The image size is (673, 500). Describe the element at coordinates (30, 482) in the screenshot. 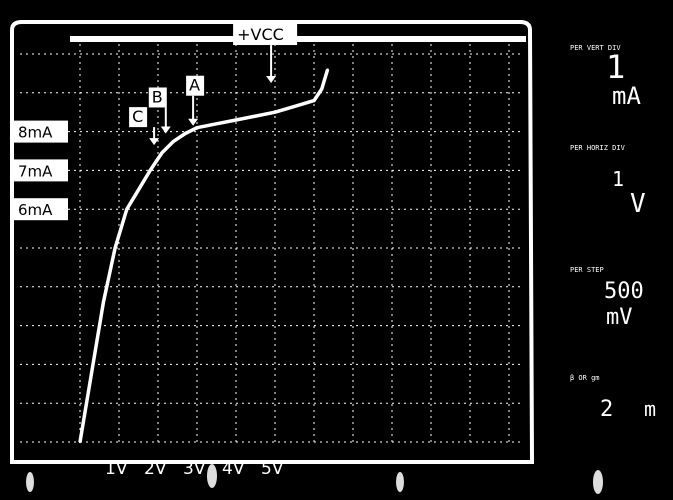

I see `screw-left` at that location.